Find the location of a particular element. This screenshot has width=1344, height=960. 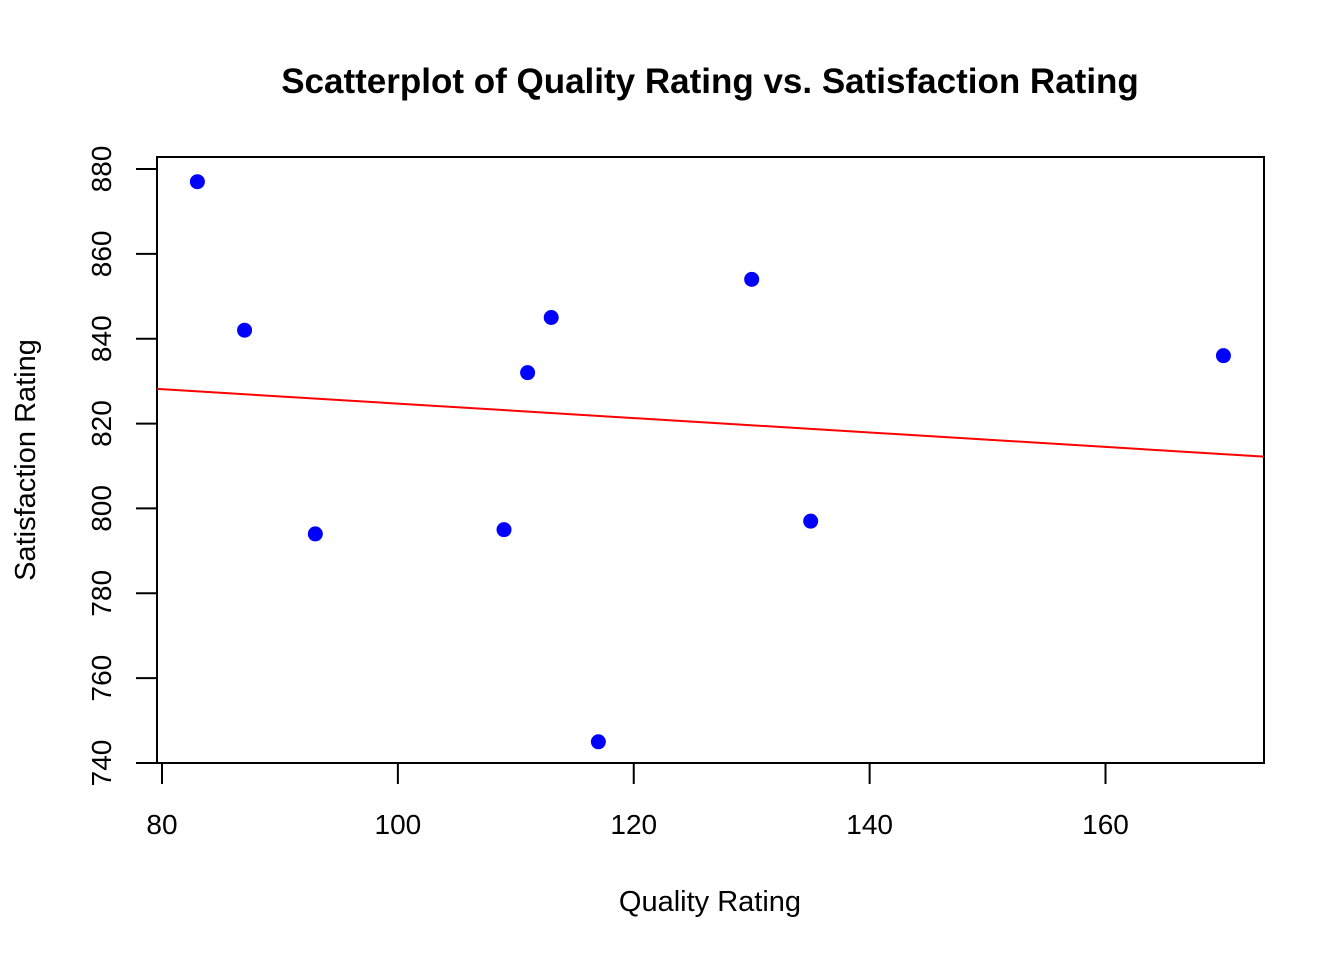

y-tick-label: 780 is located at coordinates (101, 593).